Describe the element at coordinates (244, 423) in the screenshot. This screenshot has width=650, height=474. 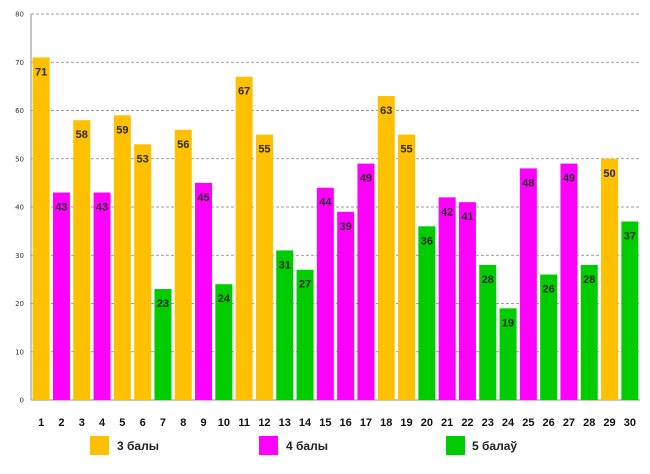
I see `x-tick-label: 11` at that location.